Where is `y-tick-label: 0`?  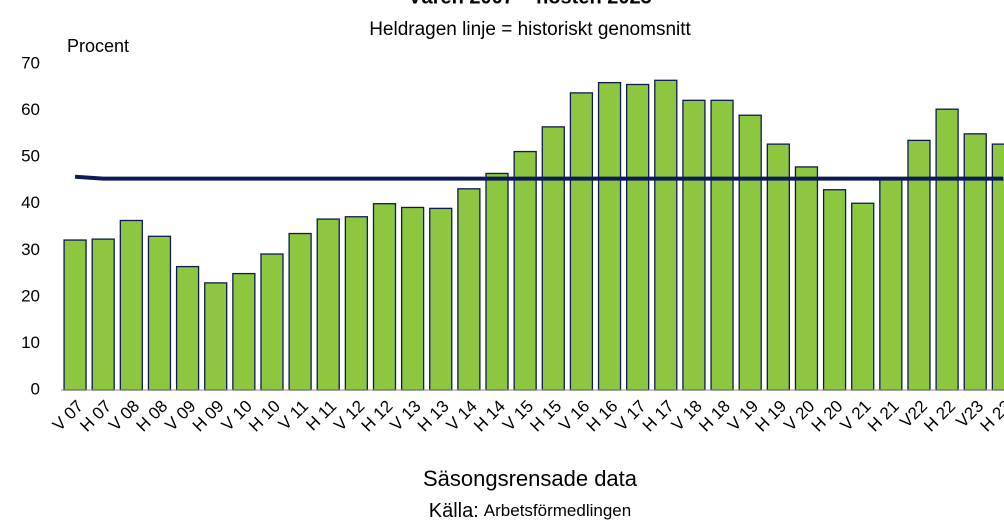 y-tick-label: 0 is located at coordinates (35, 388).